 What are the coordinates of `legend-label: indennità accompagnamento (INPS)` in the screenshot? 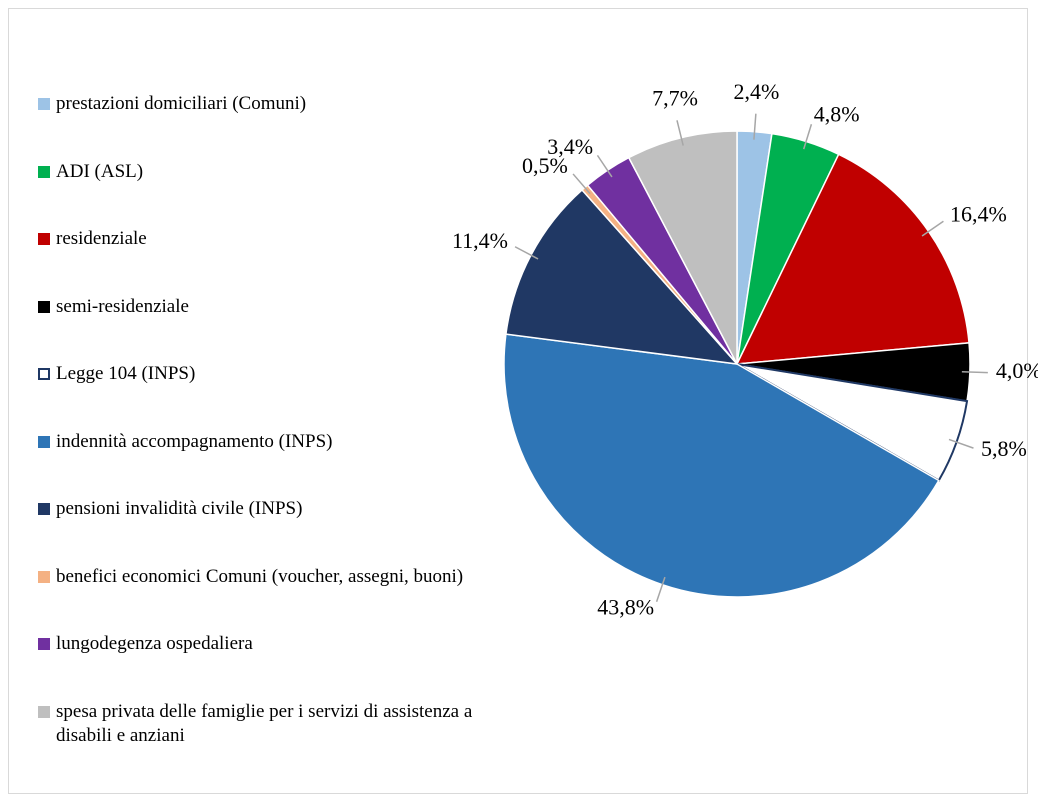 It's located at (194, 441).